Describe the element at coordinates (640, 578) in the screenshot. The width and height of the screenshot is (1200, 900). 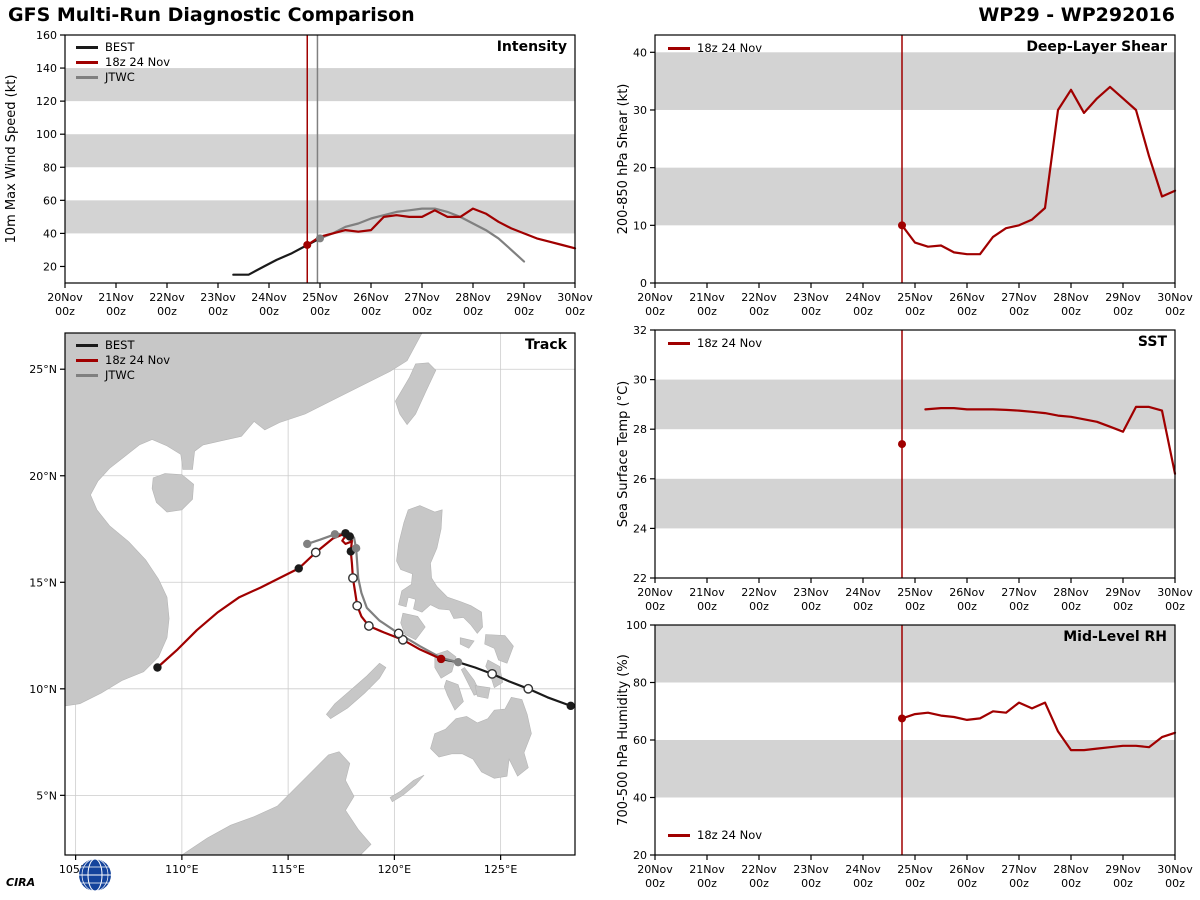
I see `y-tick-label: 22` at that location.